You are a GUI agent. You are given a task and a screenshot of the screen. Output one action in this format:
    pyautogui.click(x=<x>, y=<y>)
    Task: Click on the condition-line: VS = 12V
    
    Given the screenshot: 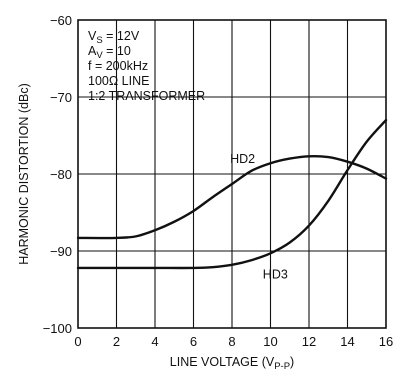 What is the action you would take?
    pyautogui.click(x=114, y=37)
    